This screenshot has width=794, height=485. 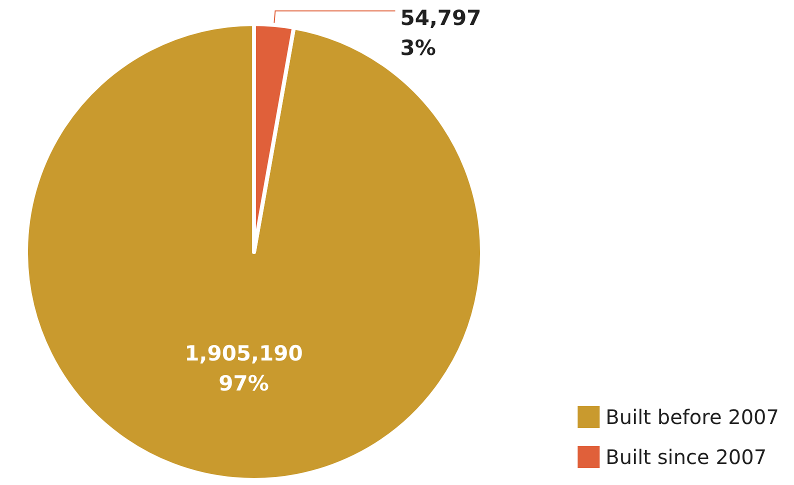 What do you see at coordinates (243, 369) in the screenshot?
I see `data-label: 1,905,190 97%` at bounding box center [243, 369].